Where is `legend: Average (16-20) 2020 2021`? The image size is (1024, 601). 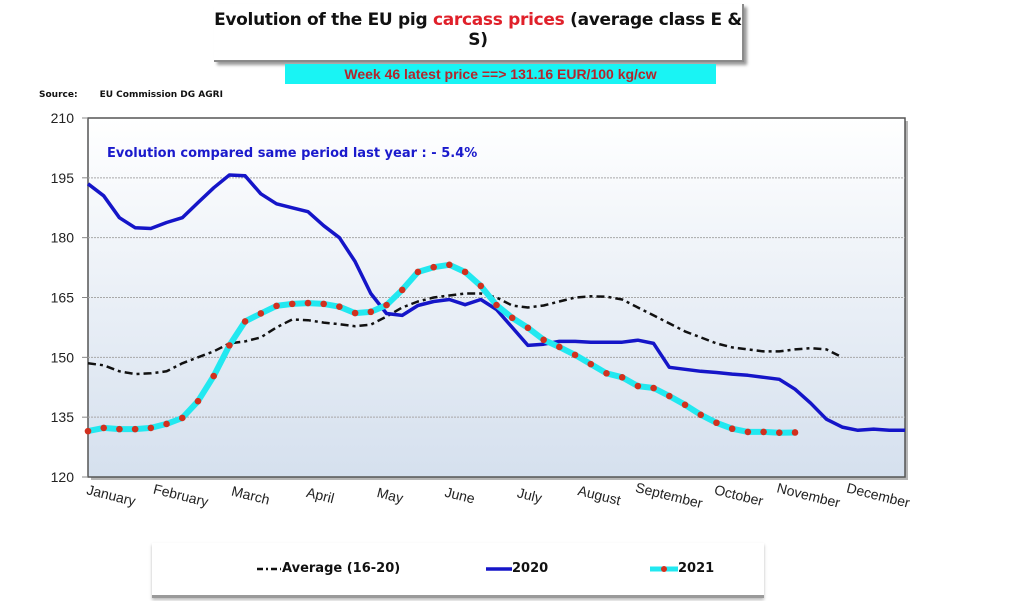 legend: Average (16-20) 2020 2021 is located at coordinates (458, 570).